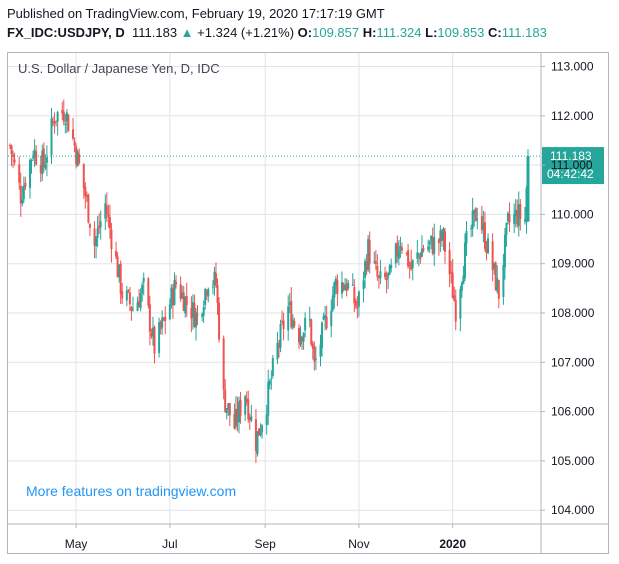 This screenshot has height=564, width=619. I want to click on time-axis: May Jul Sep Nov 2020, so click(308, 537).